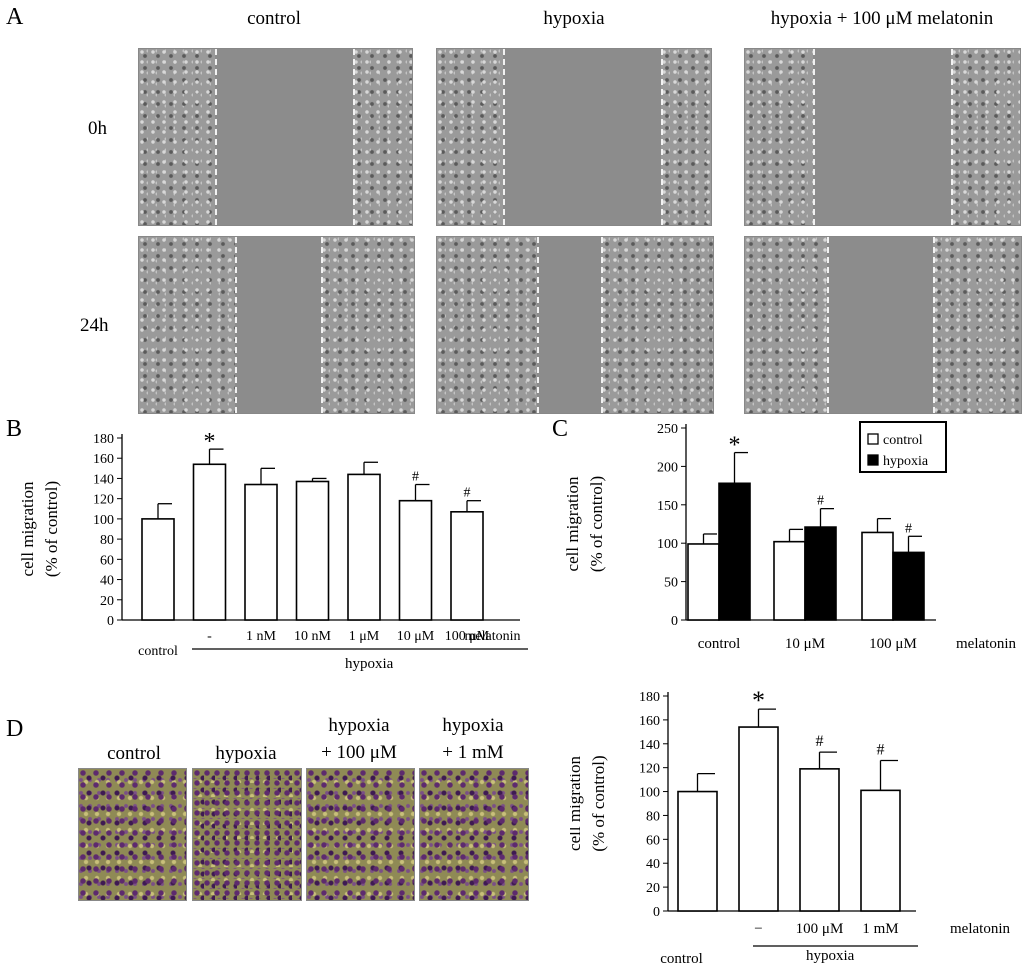 The width and height of the screenshot is (1024, 974). Describe the element at coordinates (364, 636) in the screenshot. I see `chart-b-category-label: 1 μM` at that location.